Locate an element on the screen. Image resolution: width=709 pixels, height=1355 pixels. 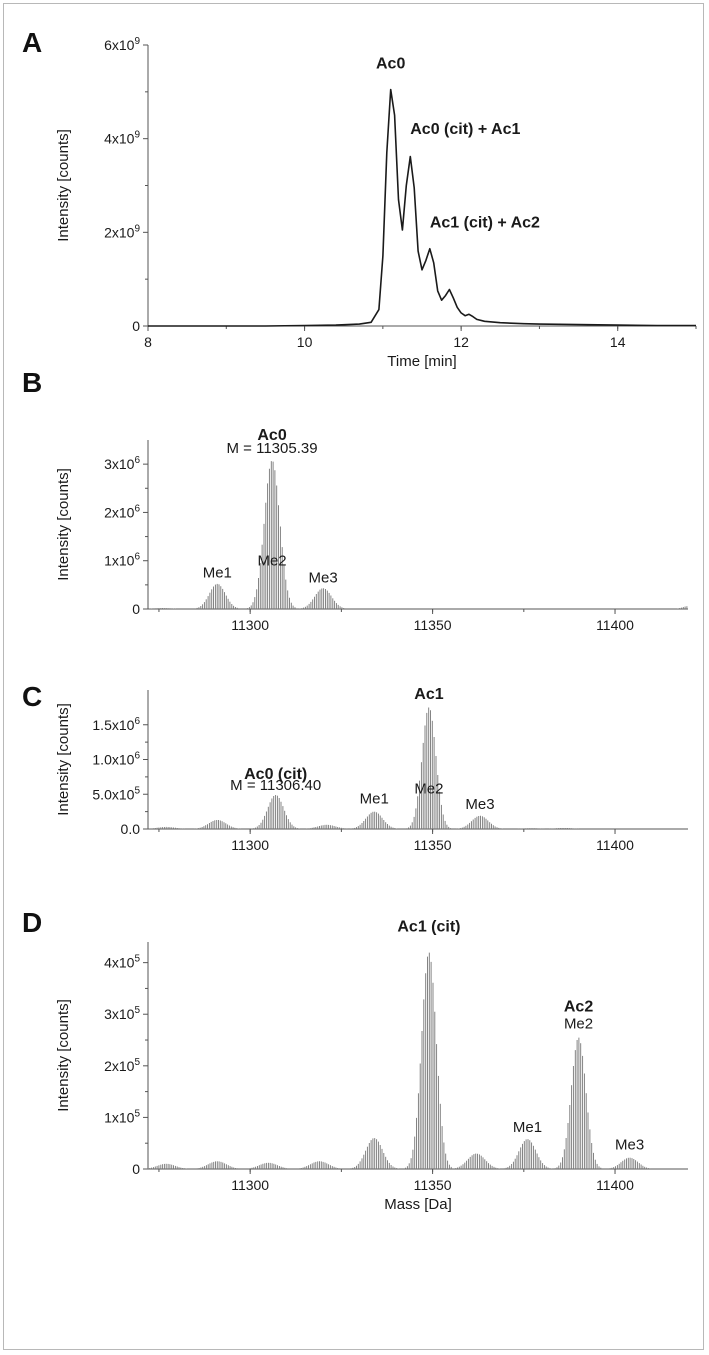
chromatogram-line is located at coordinates (422, 207).